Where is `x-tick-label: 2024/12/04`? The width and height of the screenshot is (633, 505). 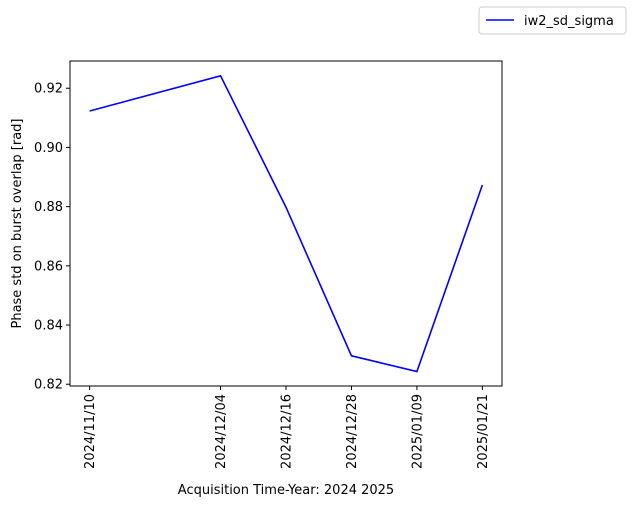
x-tick-label: 2024/12/04 is located at coordinates (221, 431).